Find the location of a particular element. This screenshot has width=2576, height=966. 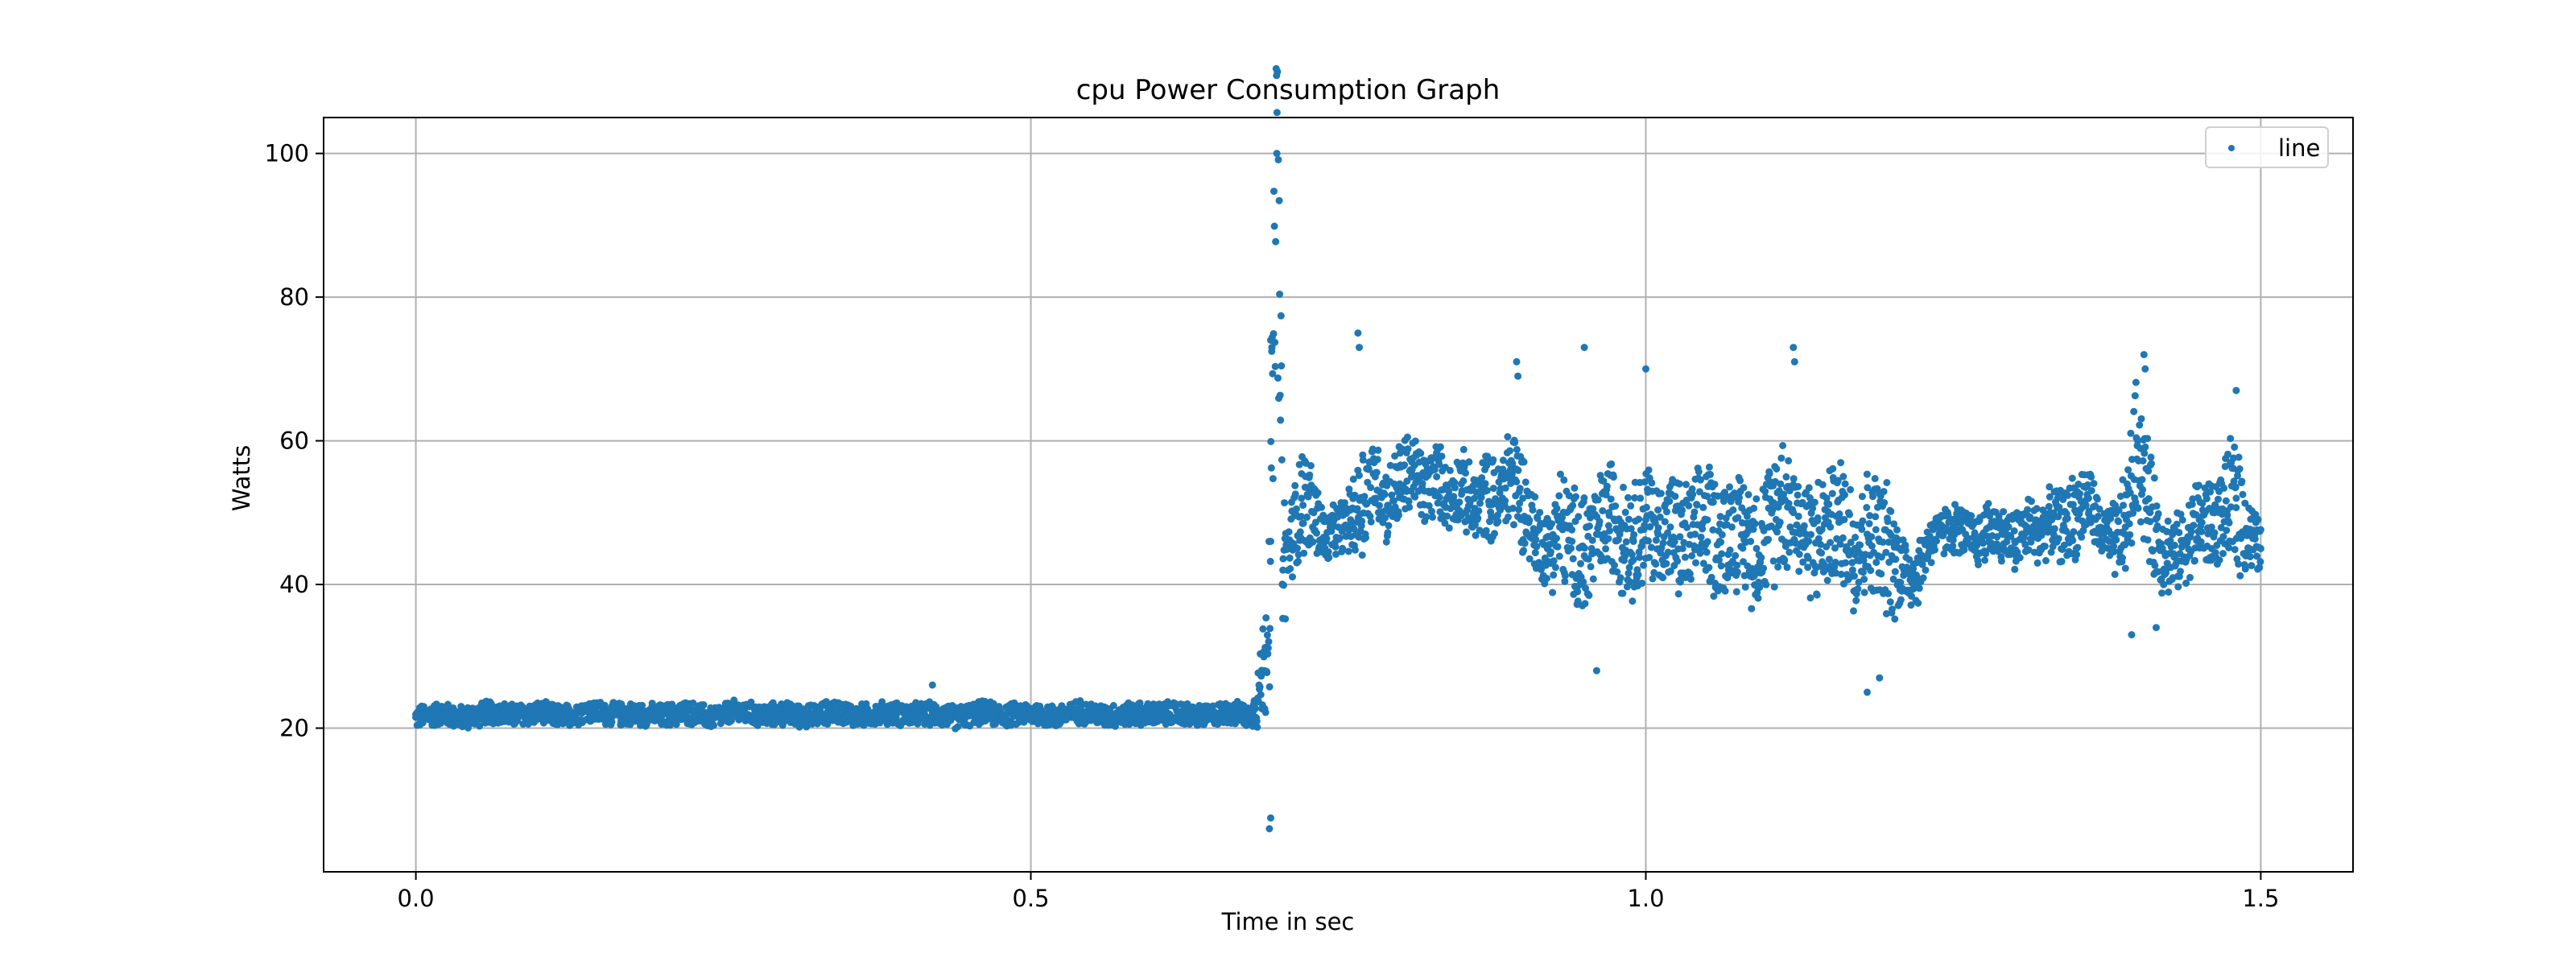

chart-title: cpu Power Consumption Graph is located at coordinates (1288, 90).